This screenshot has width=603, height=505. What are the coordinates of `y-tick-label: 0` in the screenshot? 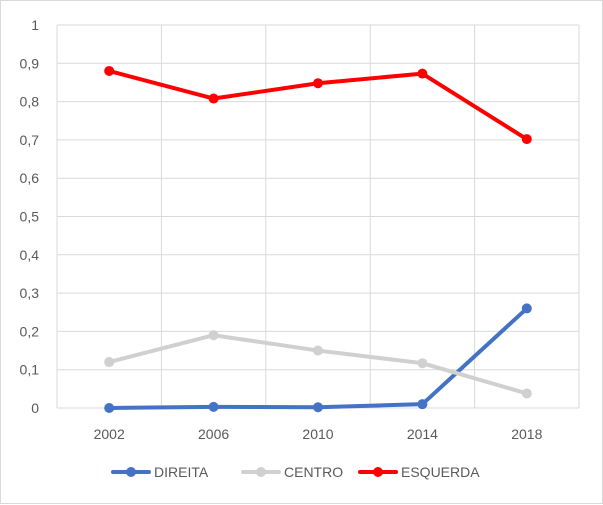 It's located at (35, 408).